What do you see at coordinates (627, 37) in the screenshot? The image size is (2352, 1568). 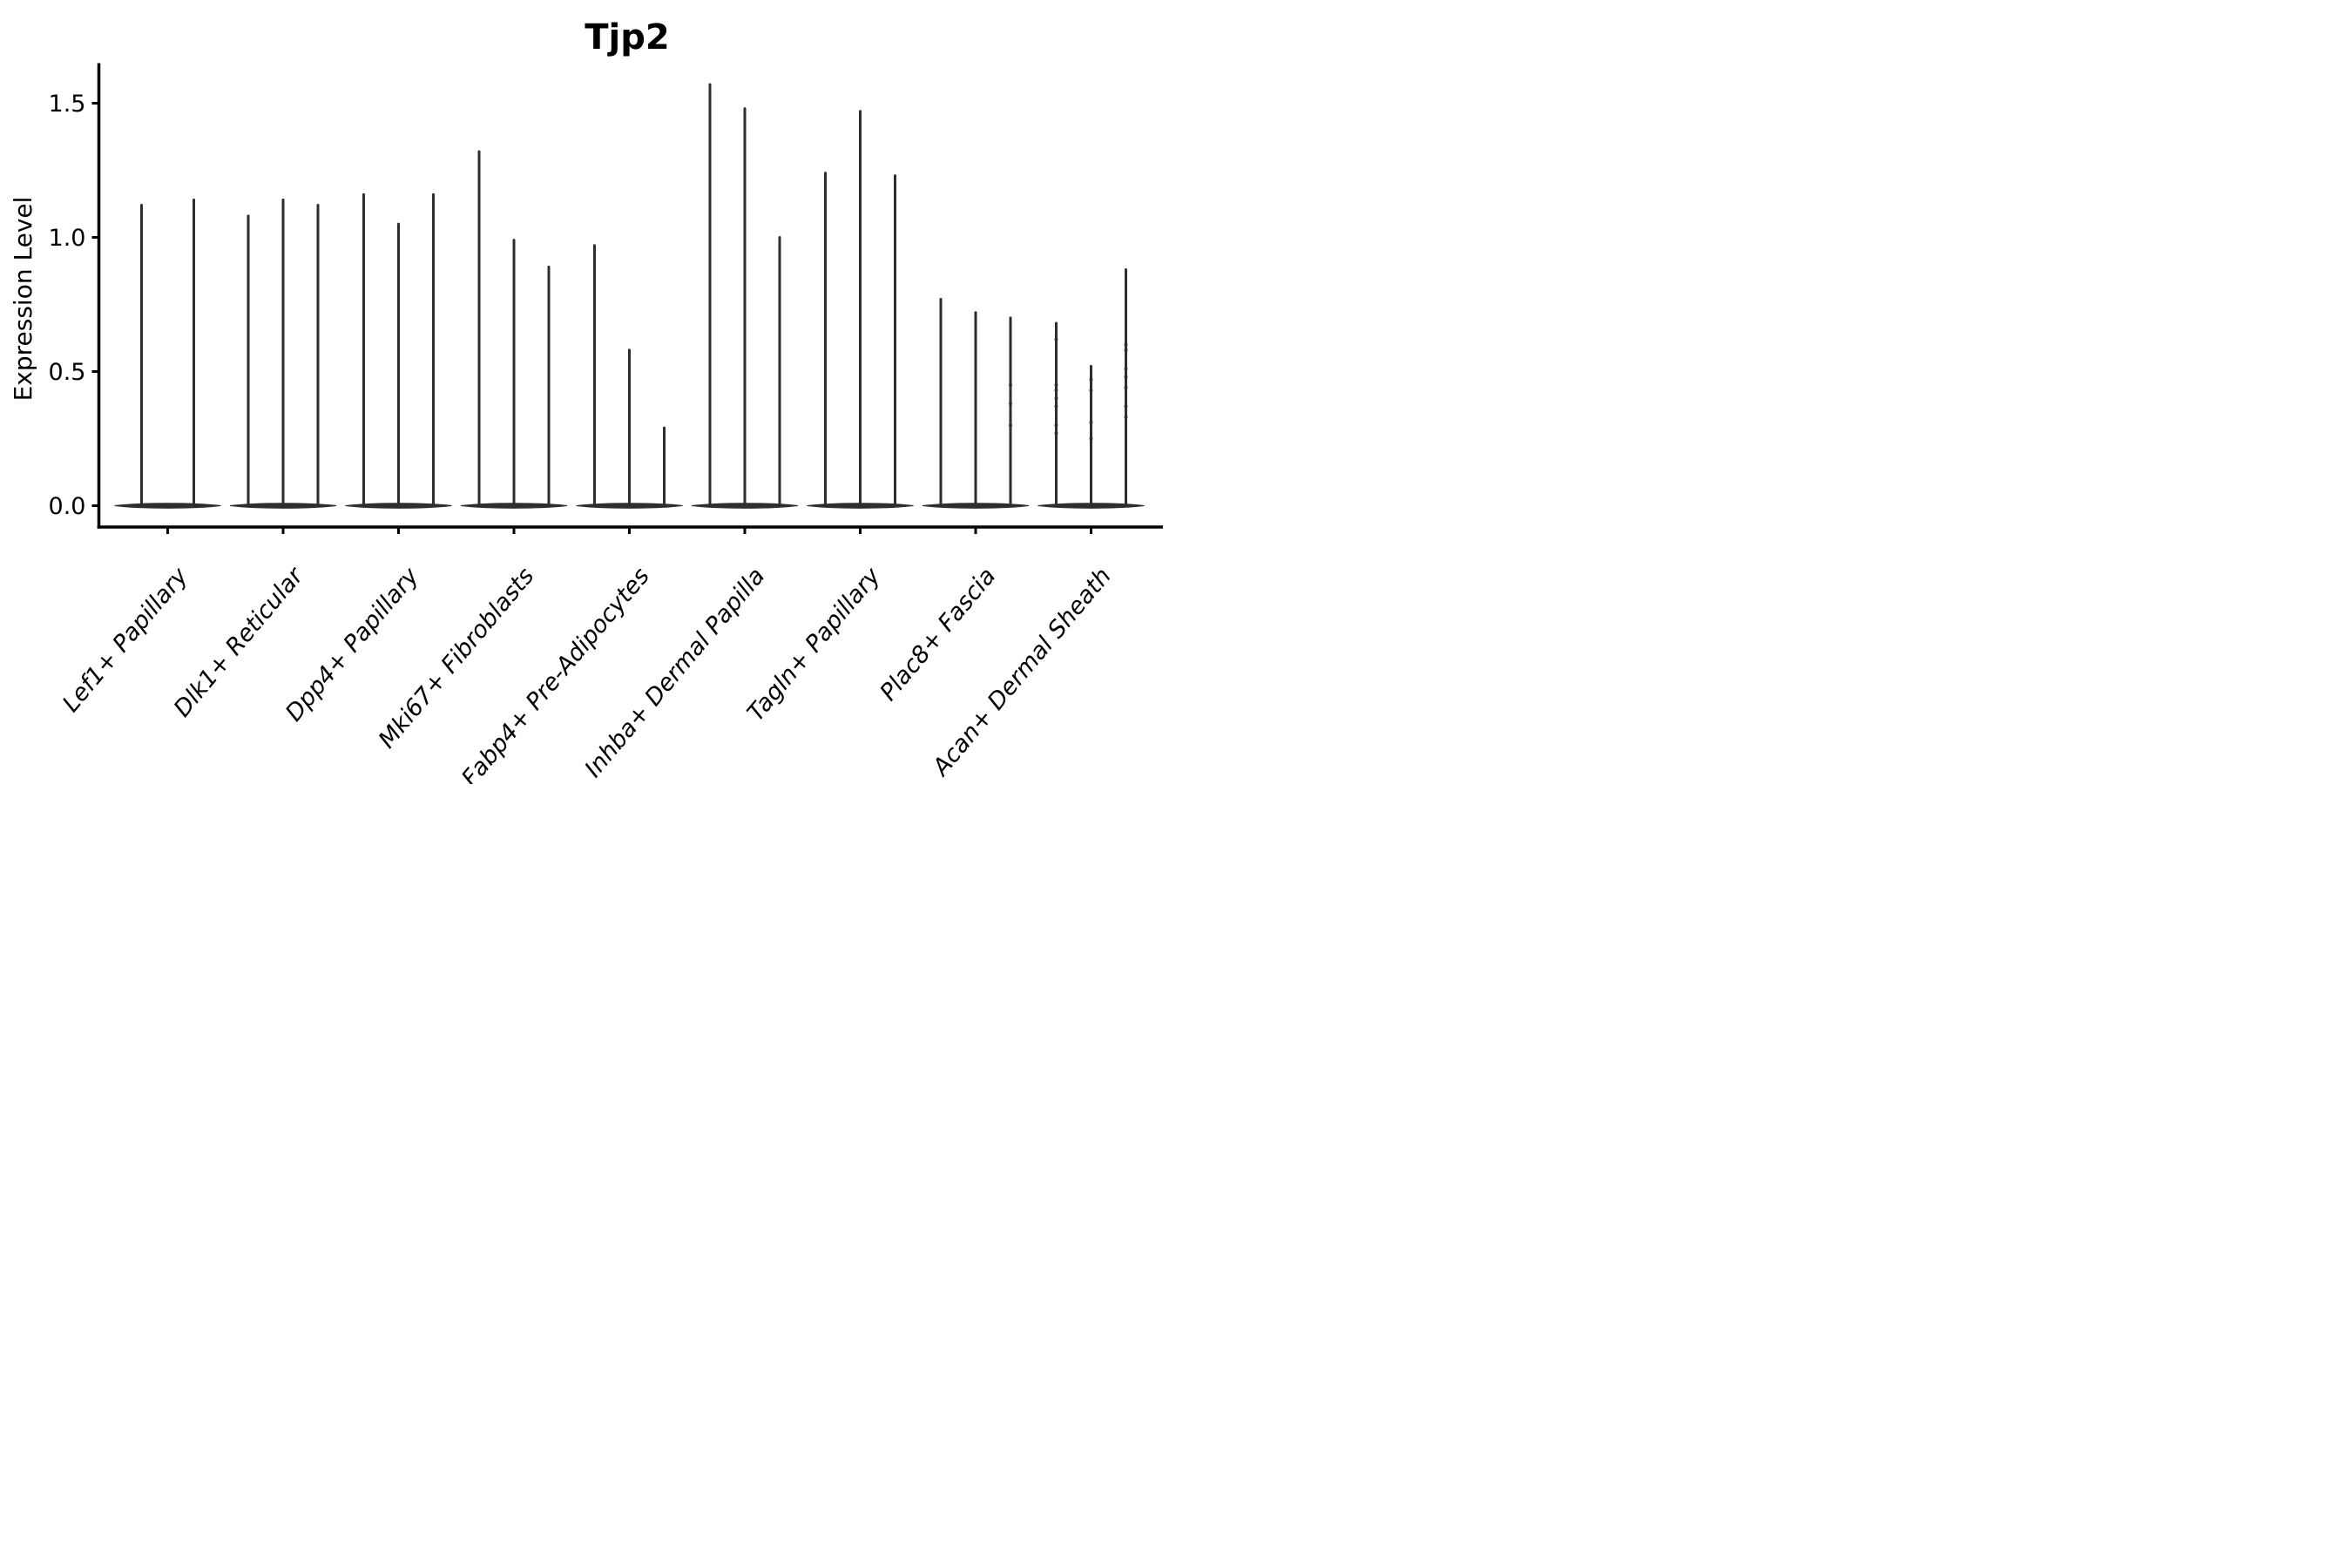 I see `chart-title: Tjp2` at bounding box center [627, 37].